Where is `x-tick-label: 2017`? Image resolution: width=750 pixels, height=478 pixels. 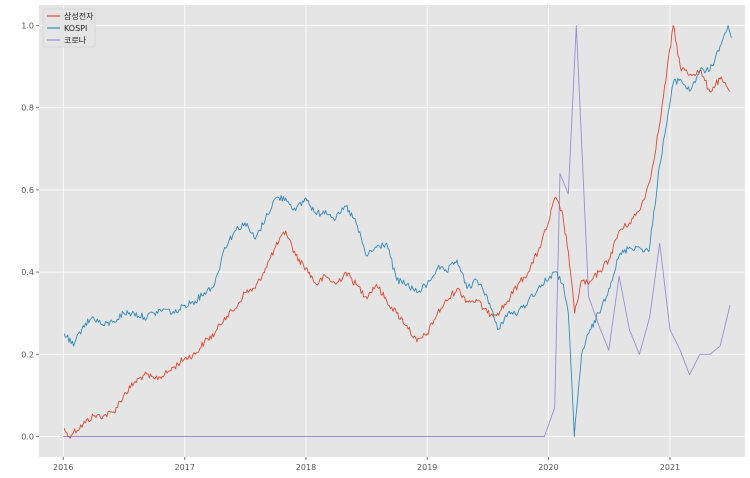 x-tick-label: 2017 is located at coordinates (185, 467).